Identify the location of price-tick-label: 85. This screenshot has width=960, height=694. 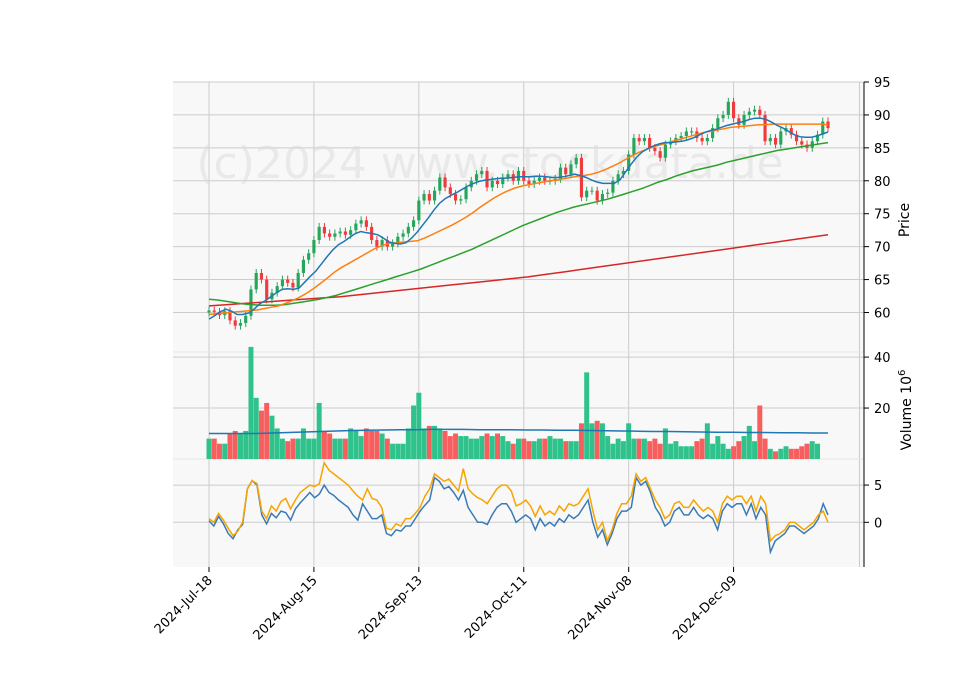
(882, 149).